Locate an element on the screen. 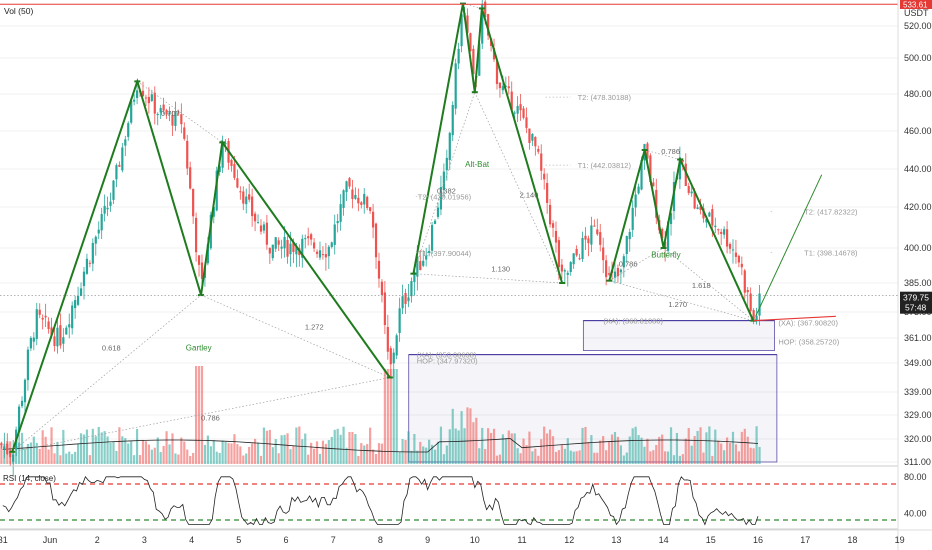 Image resolution: width=932 pixels, height=550 pixels. rsi-tick-label: 80.00 is located at coordinates (915, 477).